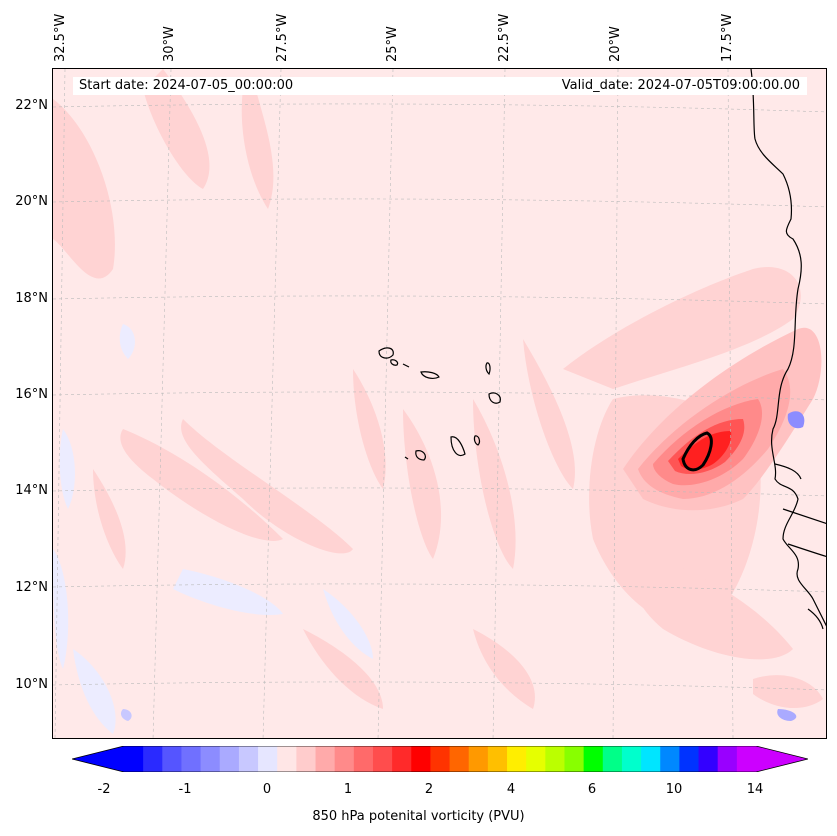  What do you see at coordinates (186, 85) in the screenshot?
I see `start-date-text: Start date: 2024-07-05_00:00:00` at bounding box center [186, 85].